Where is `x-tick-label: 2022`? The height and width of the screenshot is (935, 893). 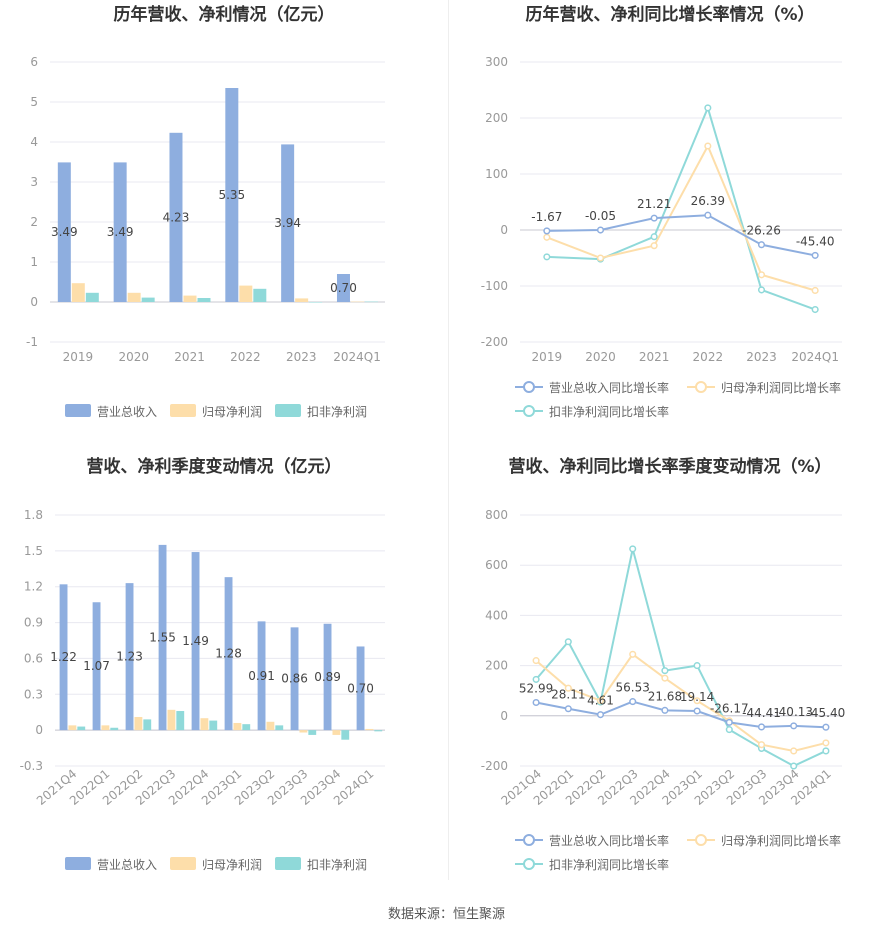 x-tick-label: 2022 is located at coordinates (245, 357).